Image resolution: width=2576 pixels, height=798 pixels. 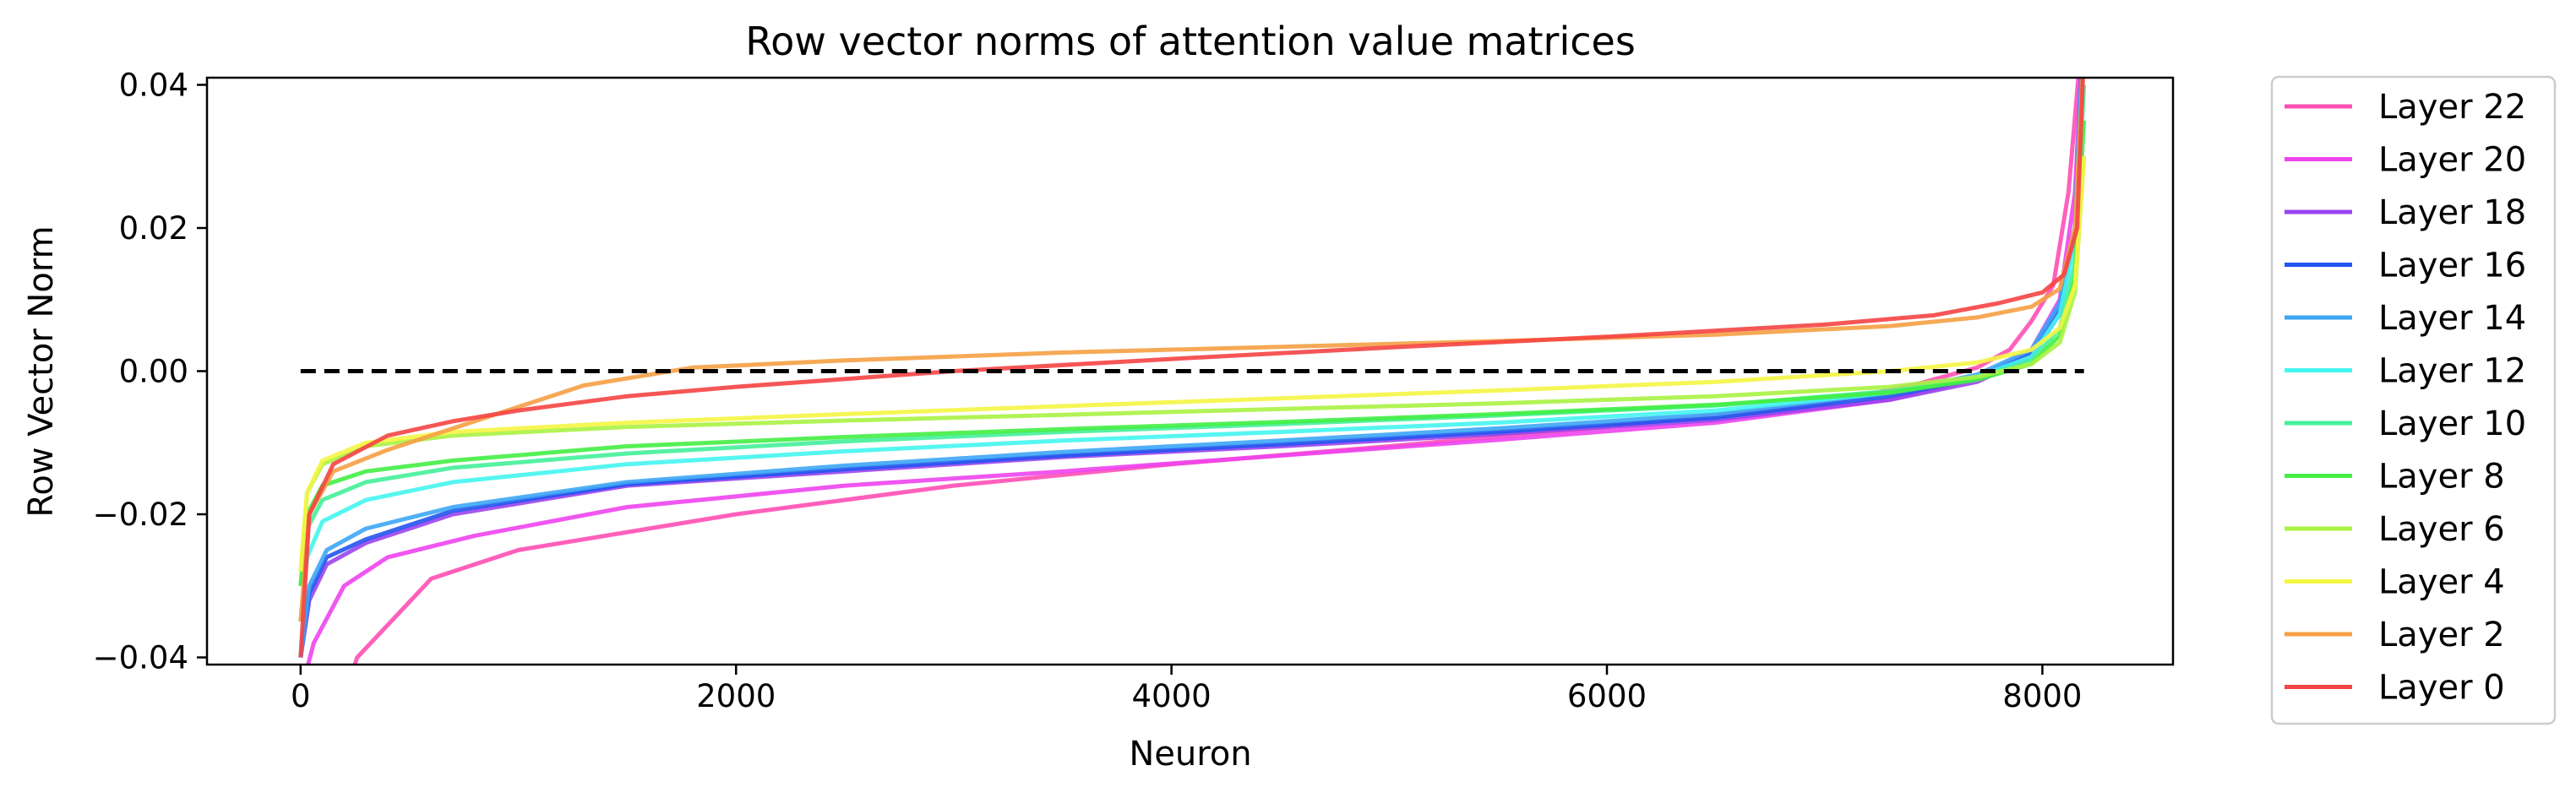 I want to click on legend-label: Layer 8, so click(x=2441, y=477).